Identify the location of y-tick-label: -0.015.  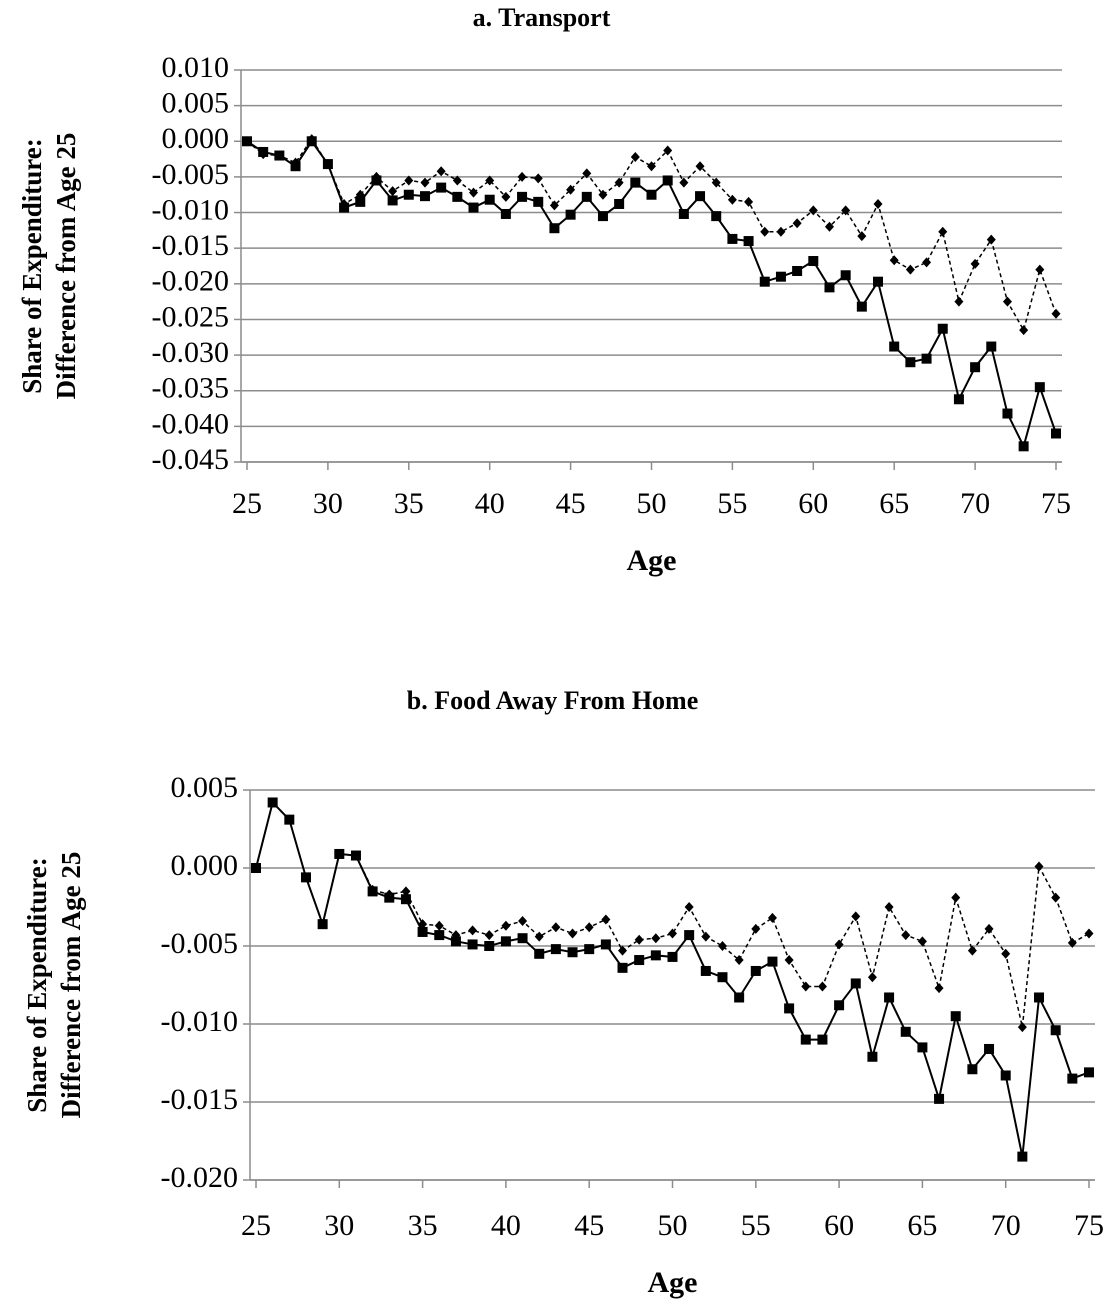
(191, 245).